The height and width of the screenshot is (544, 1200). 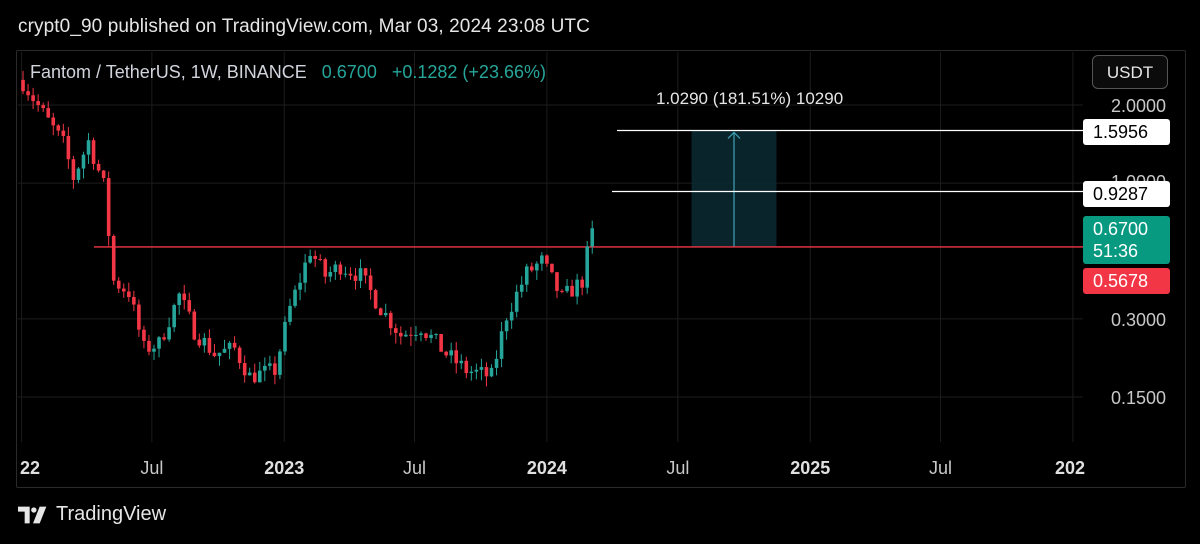 What do you see at coordinates (111, 514) in the screenshot?
I see `tradingview-brand: TradingView` at bounding box center [111, 514].